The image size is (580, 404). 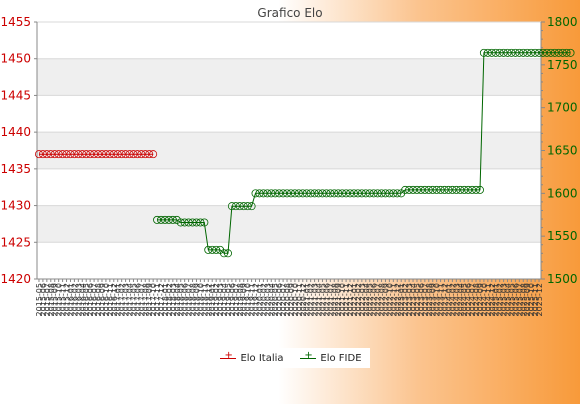 What do you see at coordinates (366, 299) in the screenshot?
I see `x-tick-label: 2022-04` at bounding box center [366, 299].